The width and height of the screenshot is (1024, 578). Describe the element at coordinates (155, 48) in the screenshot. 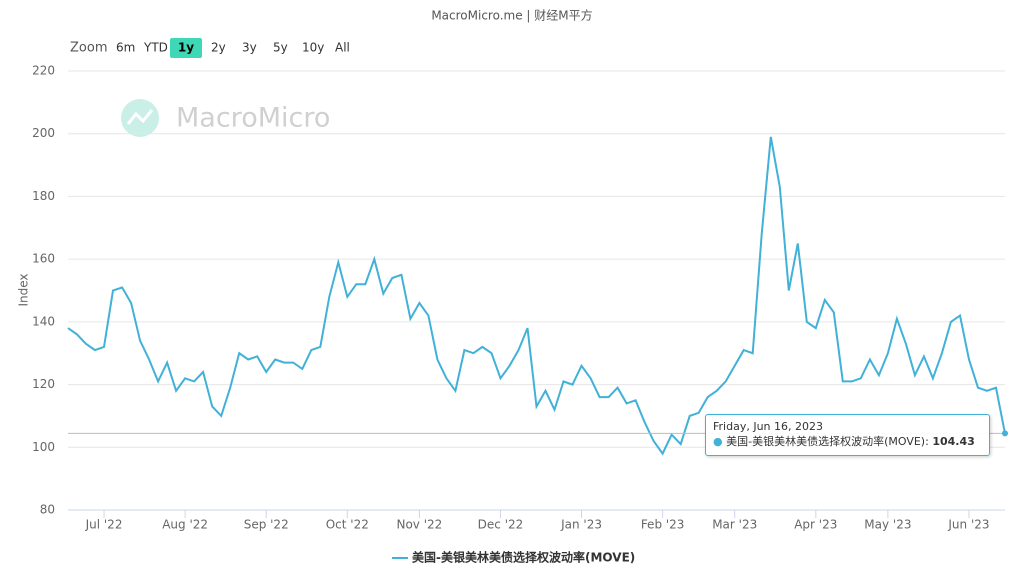

I see `range-button: YTD` at that location.